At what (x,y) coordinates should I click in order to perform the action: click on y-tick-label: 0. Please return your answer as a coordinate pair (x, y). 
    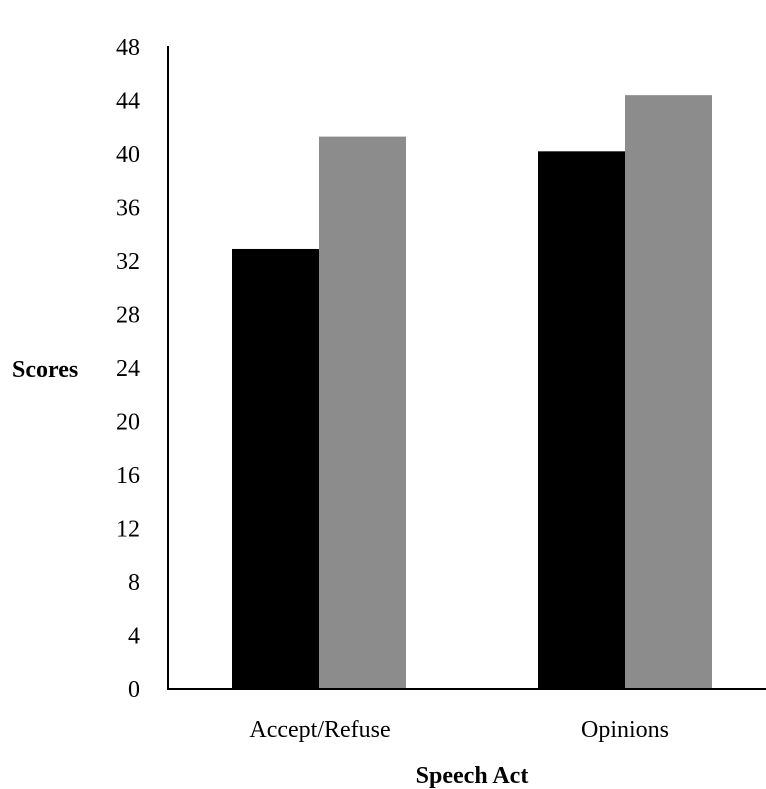
    Looking at the image, I should click on (134, 690).